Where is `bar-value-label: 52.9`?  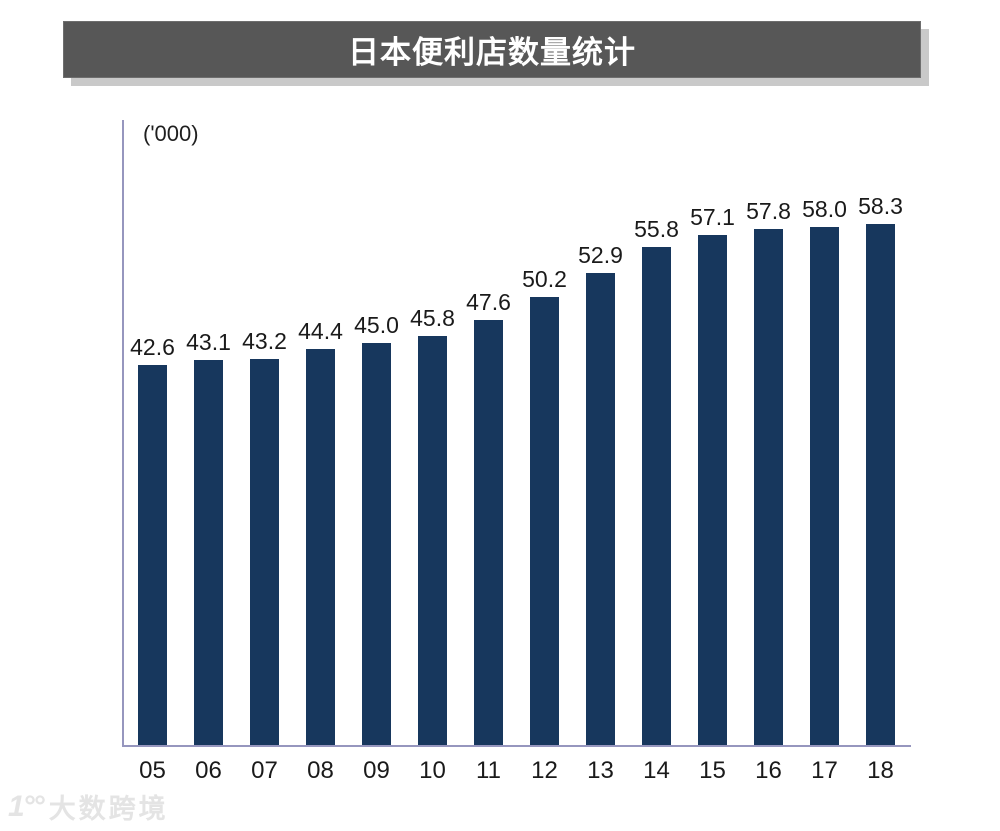 bar-value-label: 52.9 is located at coordinates (600, 255).